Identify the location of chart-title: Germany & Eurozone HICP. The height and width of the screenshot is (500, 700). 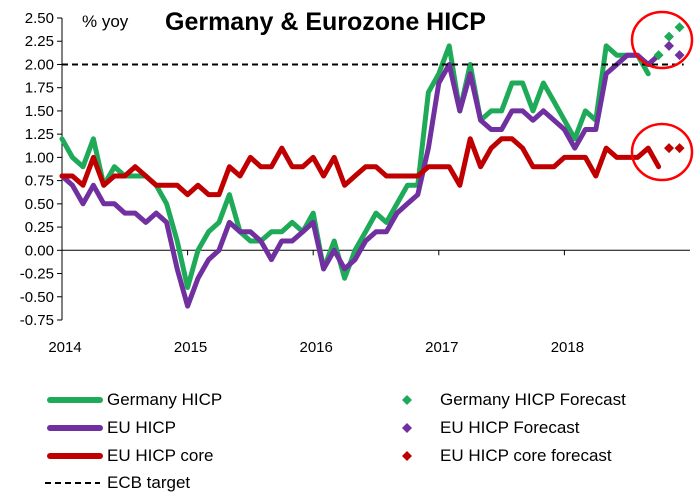
(325, 22).